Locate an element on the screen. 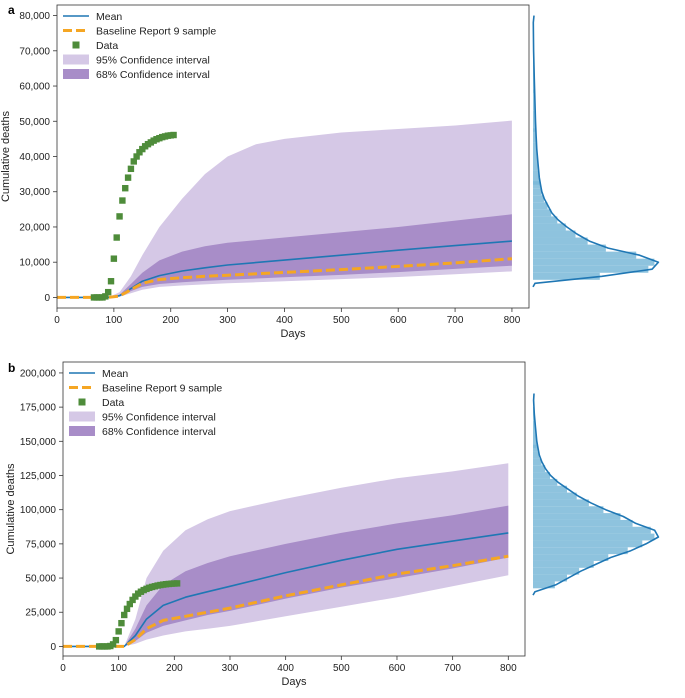 The width and height of the screenshot is (685, 698). legend-label: 95% Confidence interval is located at coordinates (159, 417).